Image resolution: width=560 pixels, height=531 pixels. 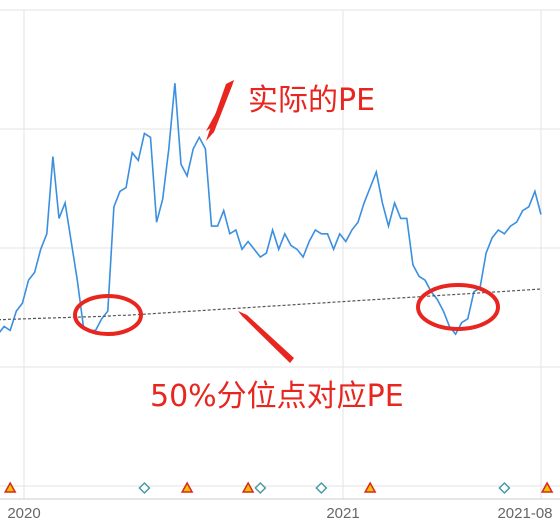 What do you see at coordinates (342, 513) in the screenshot?
I see `x-tick-label: 2021` at bounding box center [342, 513].